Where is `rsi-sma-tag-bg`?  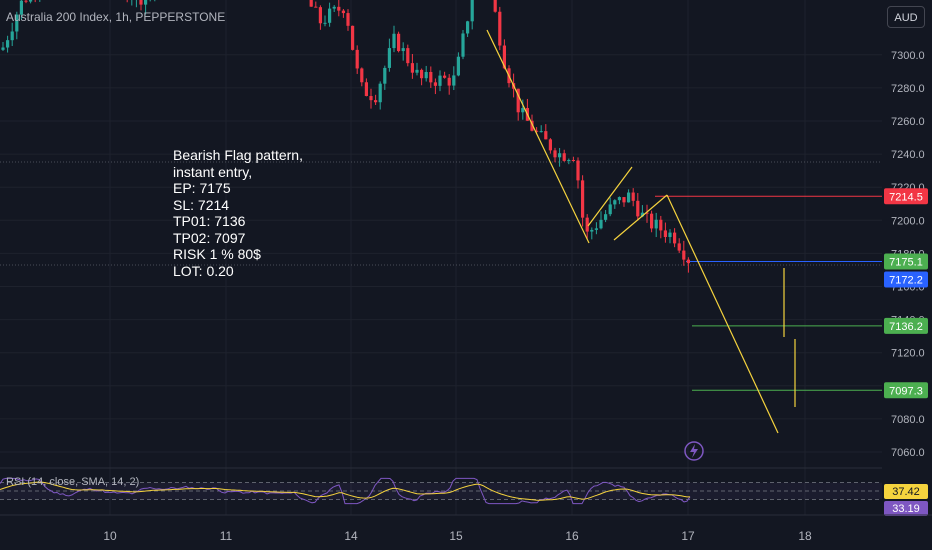
rsi-sma-tag-bg is located at coordinates (906, 491).